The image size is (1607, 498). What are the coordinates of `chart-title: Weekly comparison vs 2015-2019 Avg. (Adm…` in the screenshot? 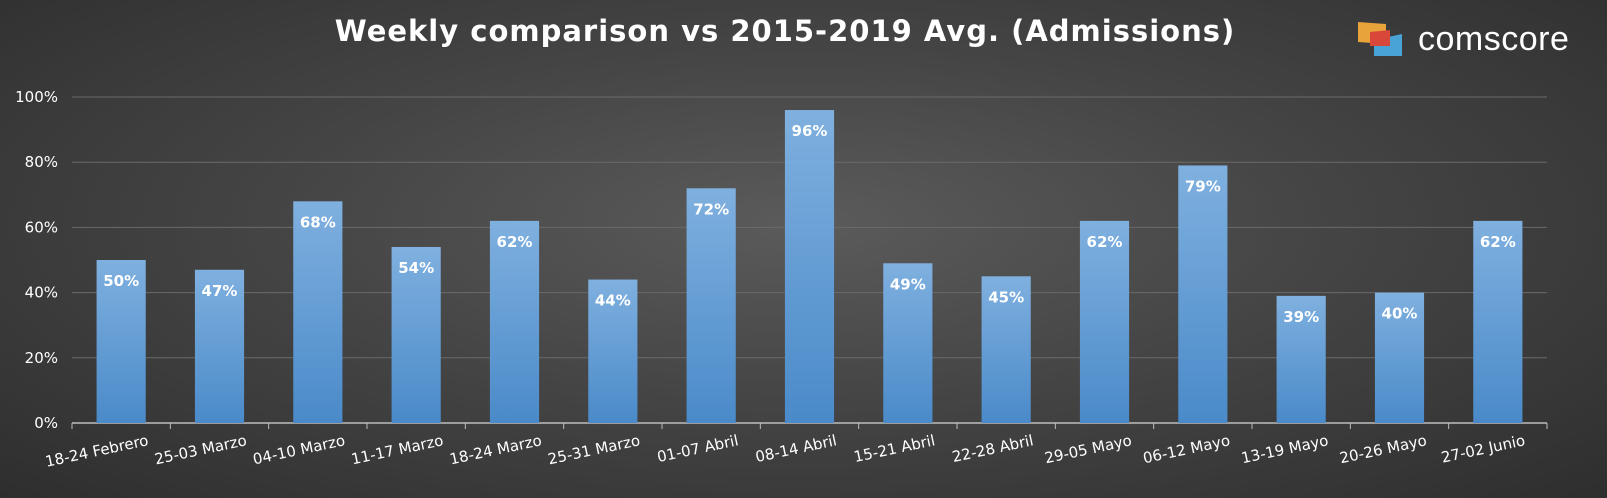 It's located at (785, 31).